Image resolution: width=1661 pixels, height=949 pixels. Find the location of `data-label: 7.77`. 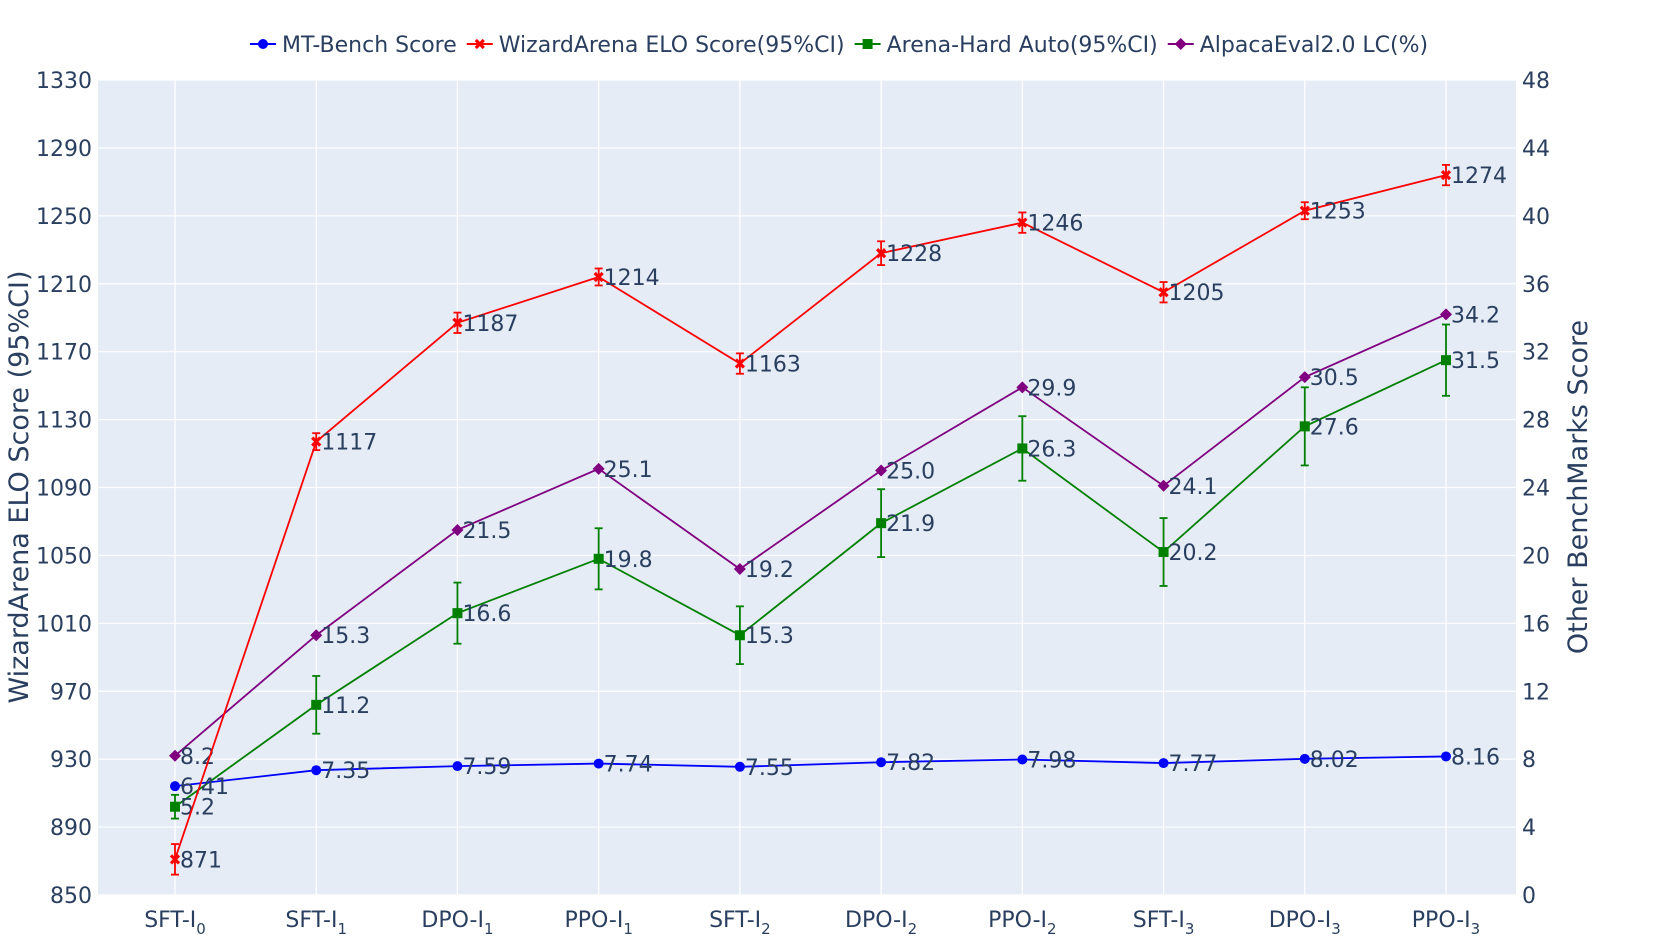

data-label: 7.77 is located at coordinates (1193, 764).